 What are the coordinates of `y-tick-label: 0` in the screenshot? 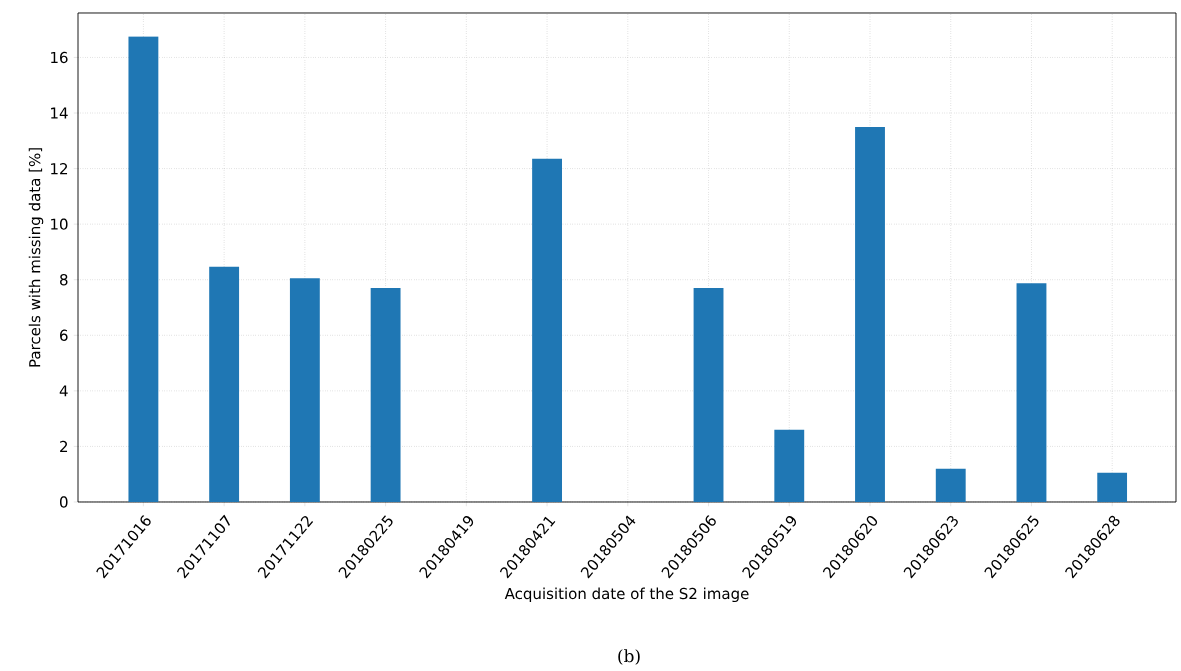 It's located at (63, 502).